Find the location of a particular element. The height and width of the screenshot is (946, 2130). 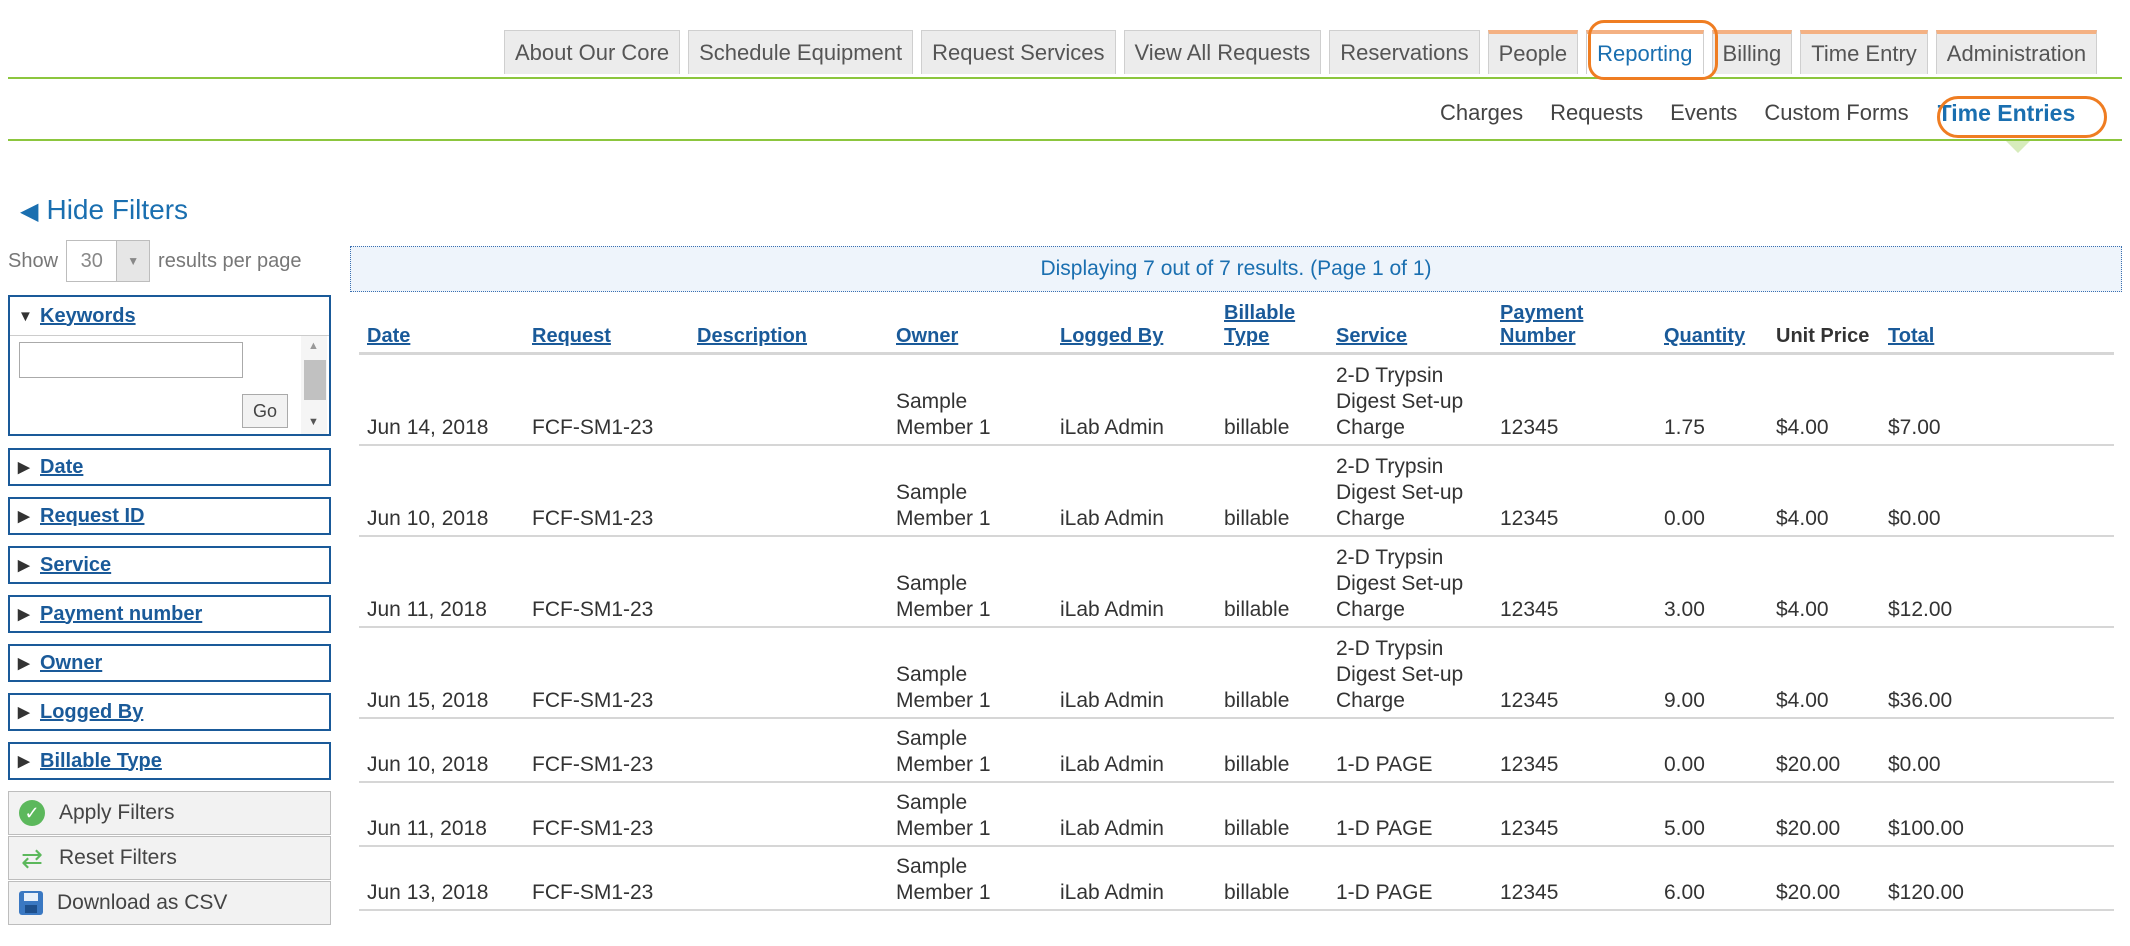

filter-logged-by: ▶ Logged By is located at coordinates (169, 712).